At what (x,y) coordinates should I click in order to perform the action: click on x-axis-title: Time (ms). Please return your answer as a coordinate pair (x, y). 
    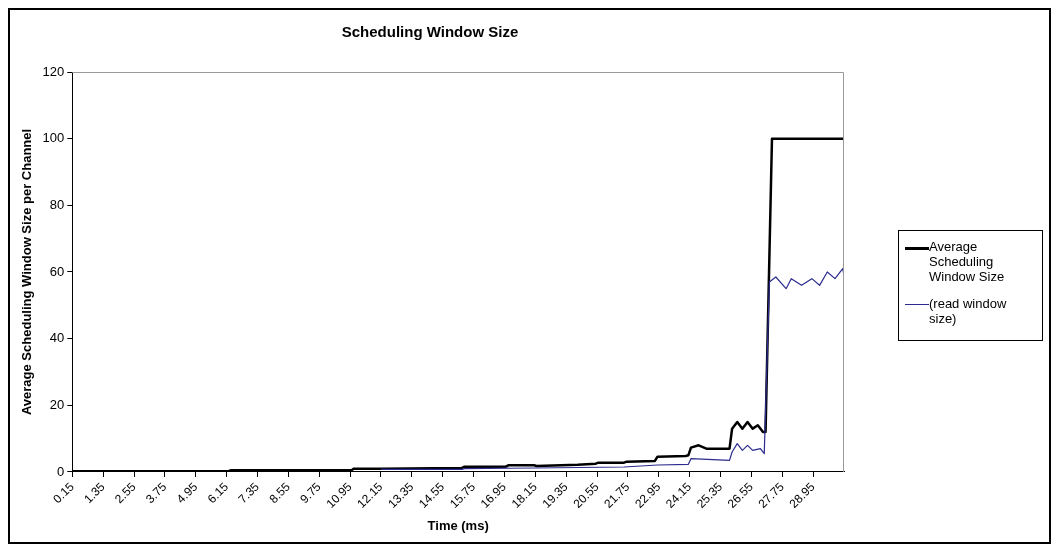
    Looking at the image, I should click on (458, 525).